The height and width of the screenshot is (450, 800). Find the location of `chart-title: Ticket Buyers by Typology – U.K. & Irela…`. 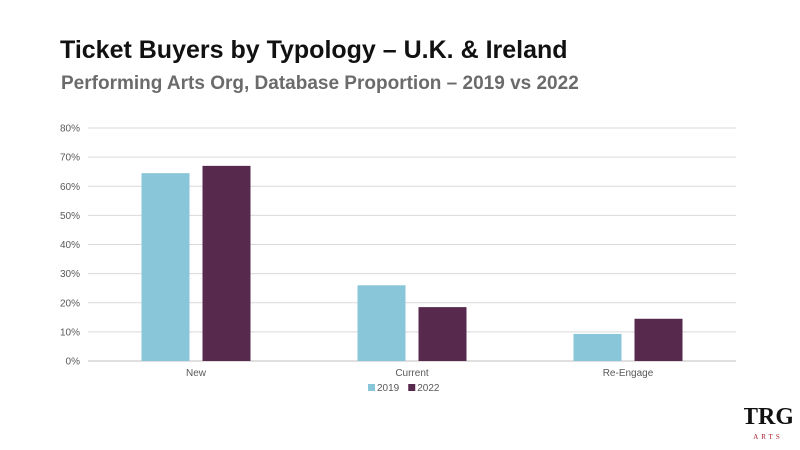

chart-title: Ticket Buyers by Typology – U.K. & Irela… is located at coordinates (314, 50).